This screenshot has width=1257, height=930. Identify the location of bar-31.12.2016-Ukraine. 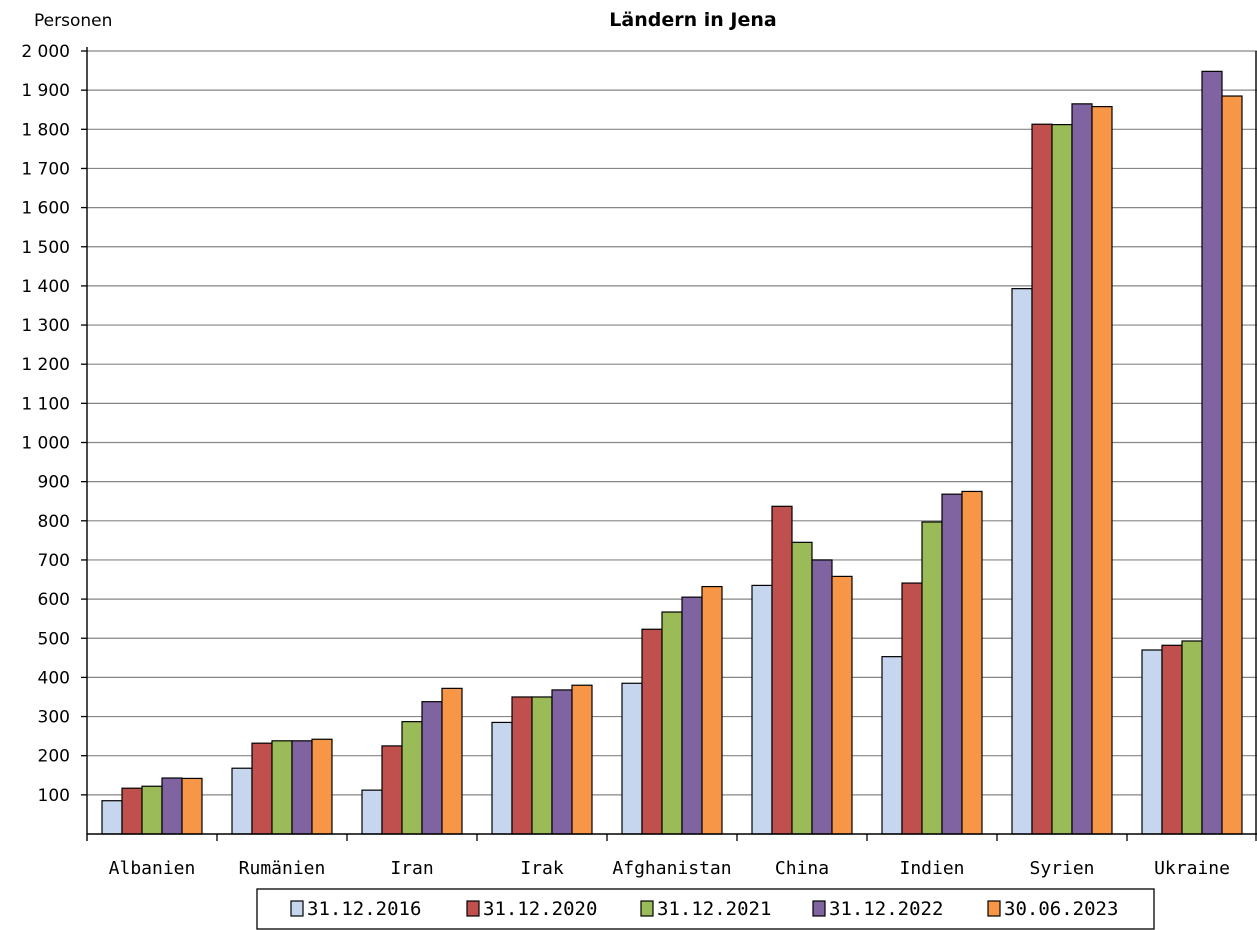
(1152, 742).